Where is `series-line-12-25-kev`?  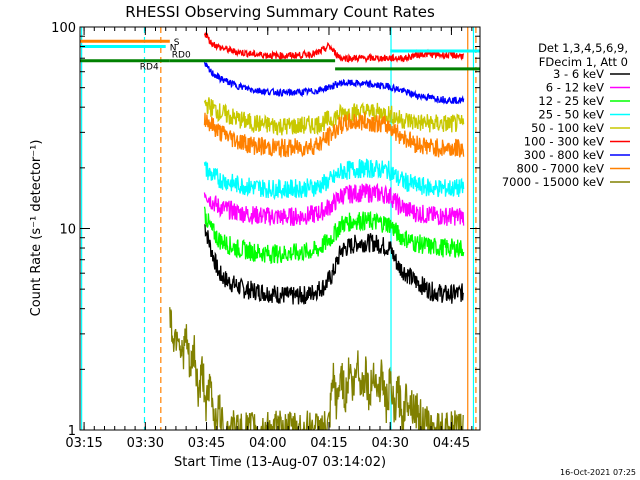 series-line-12-25-kev is located at coordinates (334, 235).